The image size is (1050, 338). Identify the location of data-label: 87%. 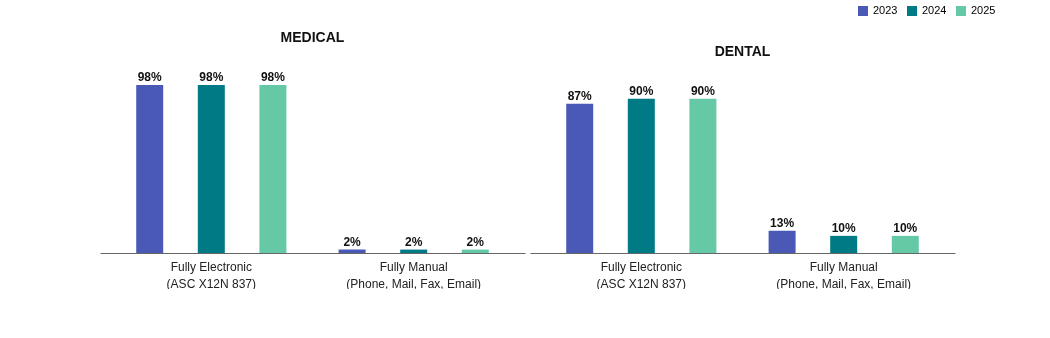
(580, 95).